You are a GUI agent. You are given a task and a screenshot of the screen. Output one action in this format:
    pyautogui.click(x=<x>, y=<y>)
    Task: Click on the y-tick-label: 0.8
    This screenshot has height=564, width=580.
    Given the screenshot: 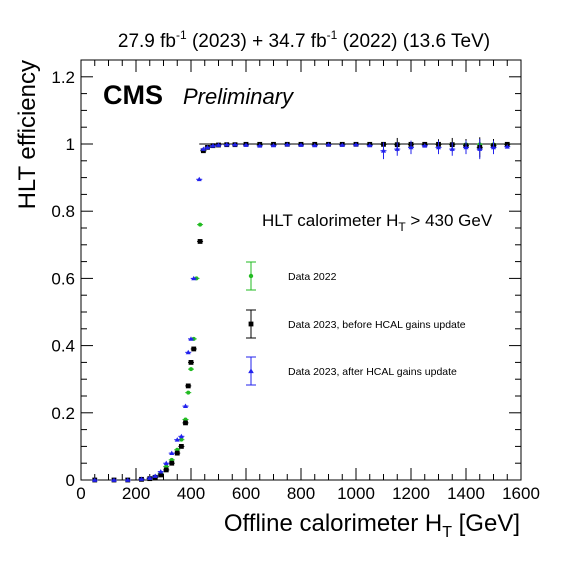 What is the action you would take?
    pyautogui.click(x=63, y=211)
    